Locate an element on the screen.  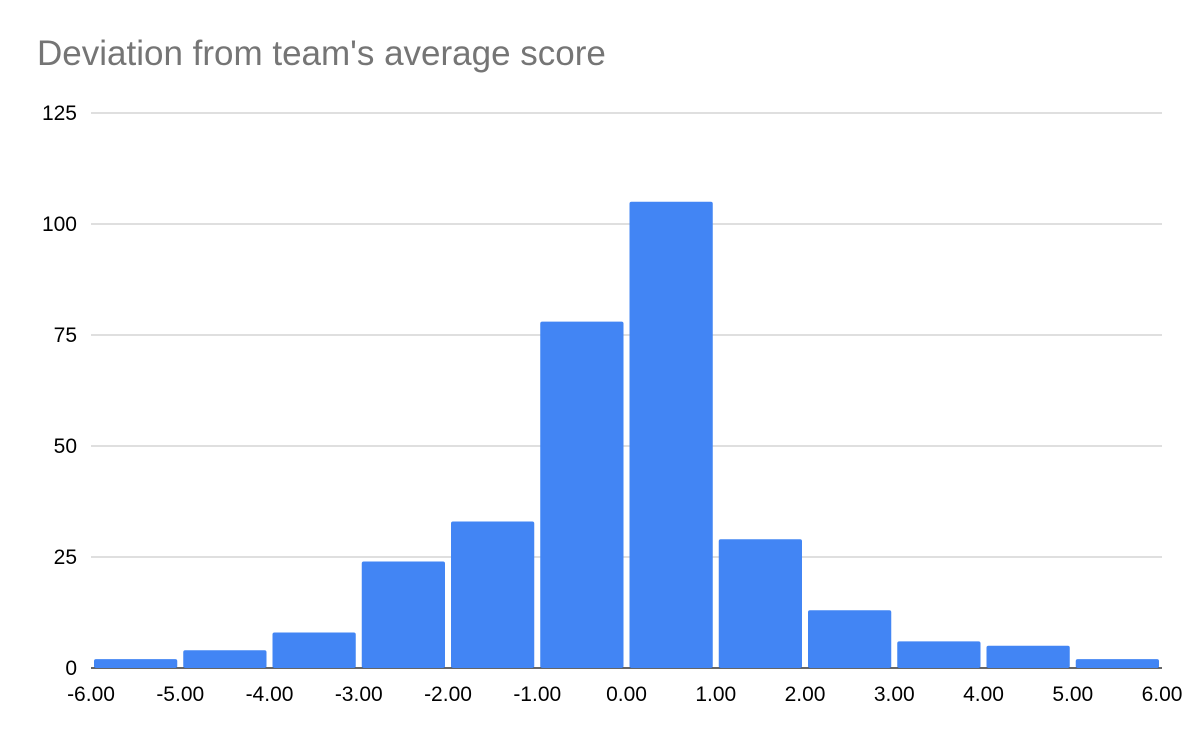
y-tick-label: 25 is located at coordinates (65, 557).